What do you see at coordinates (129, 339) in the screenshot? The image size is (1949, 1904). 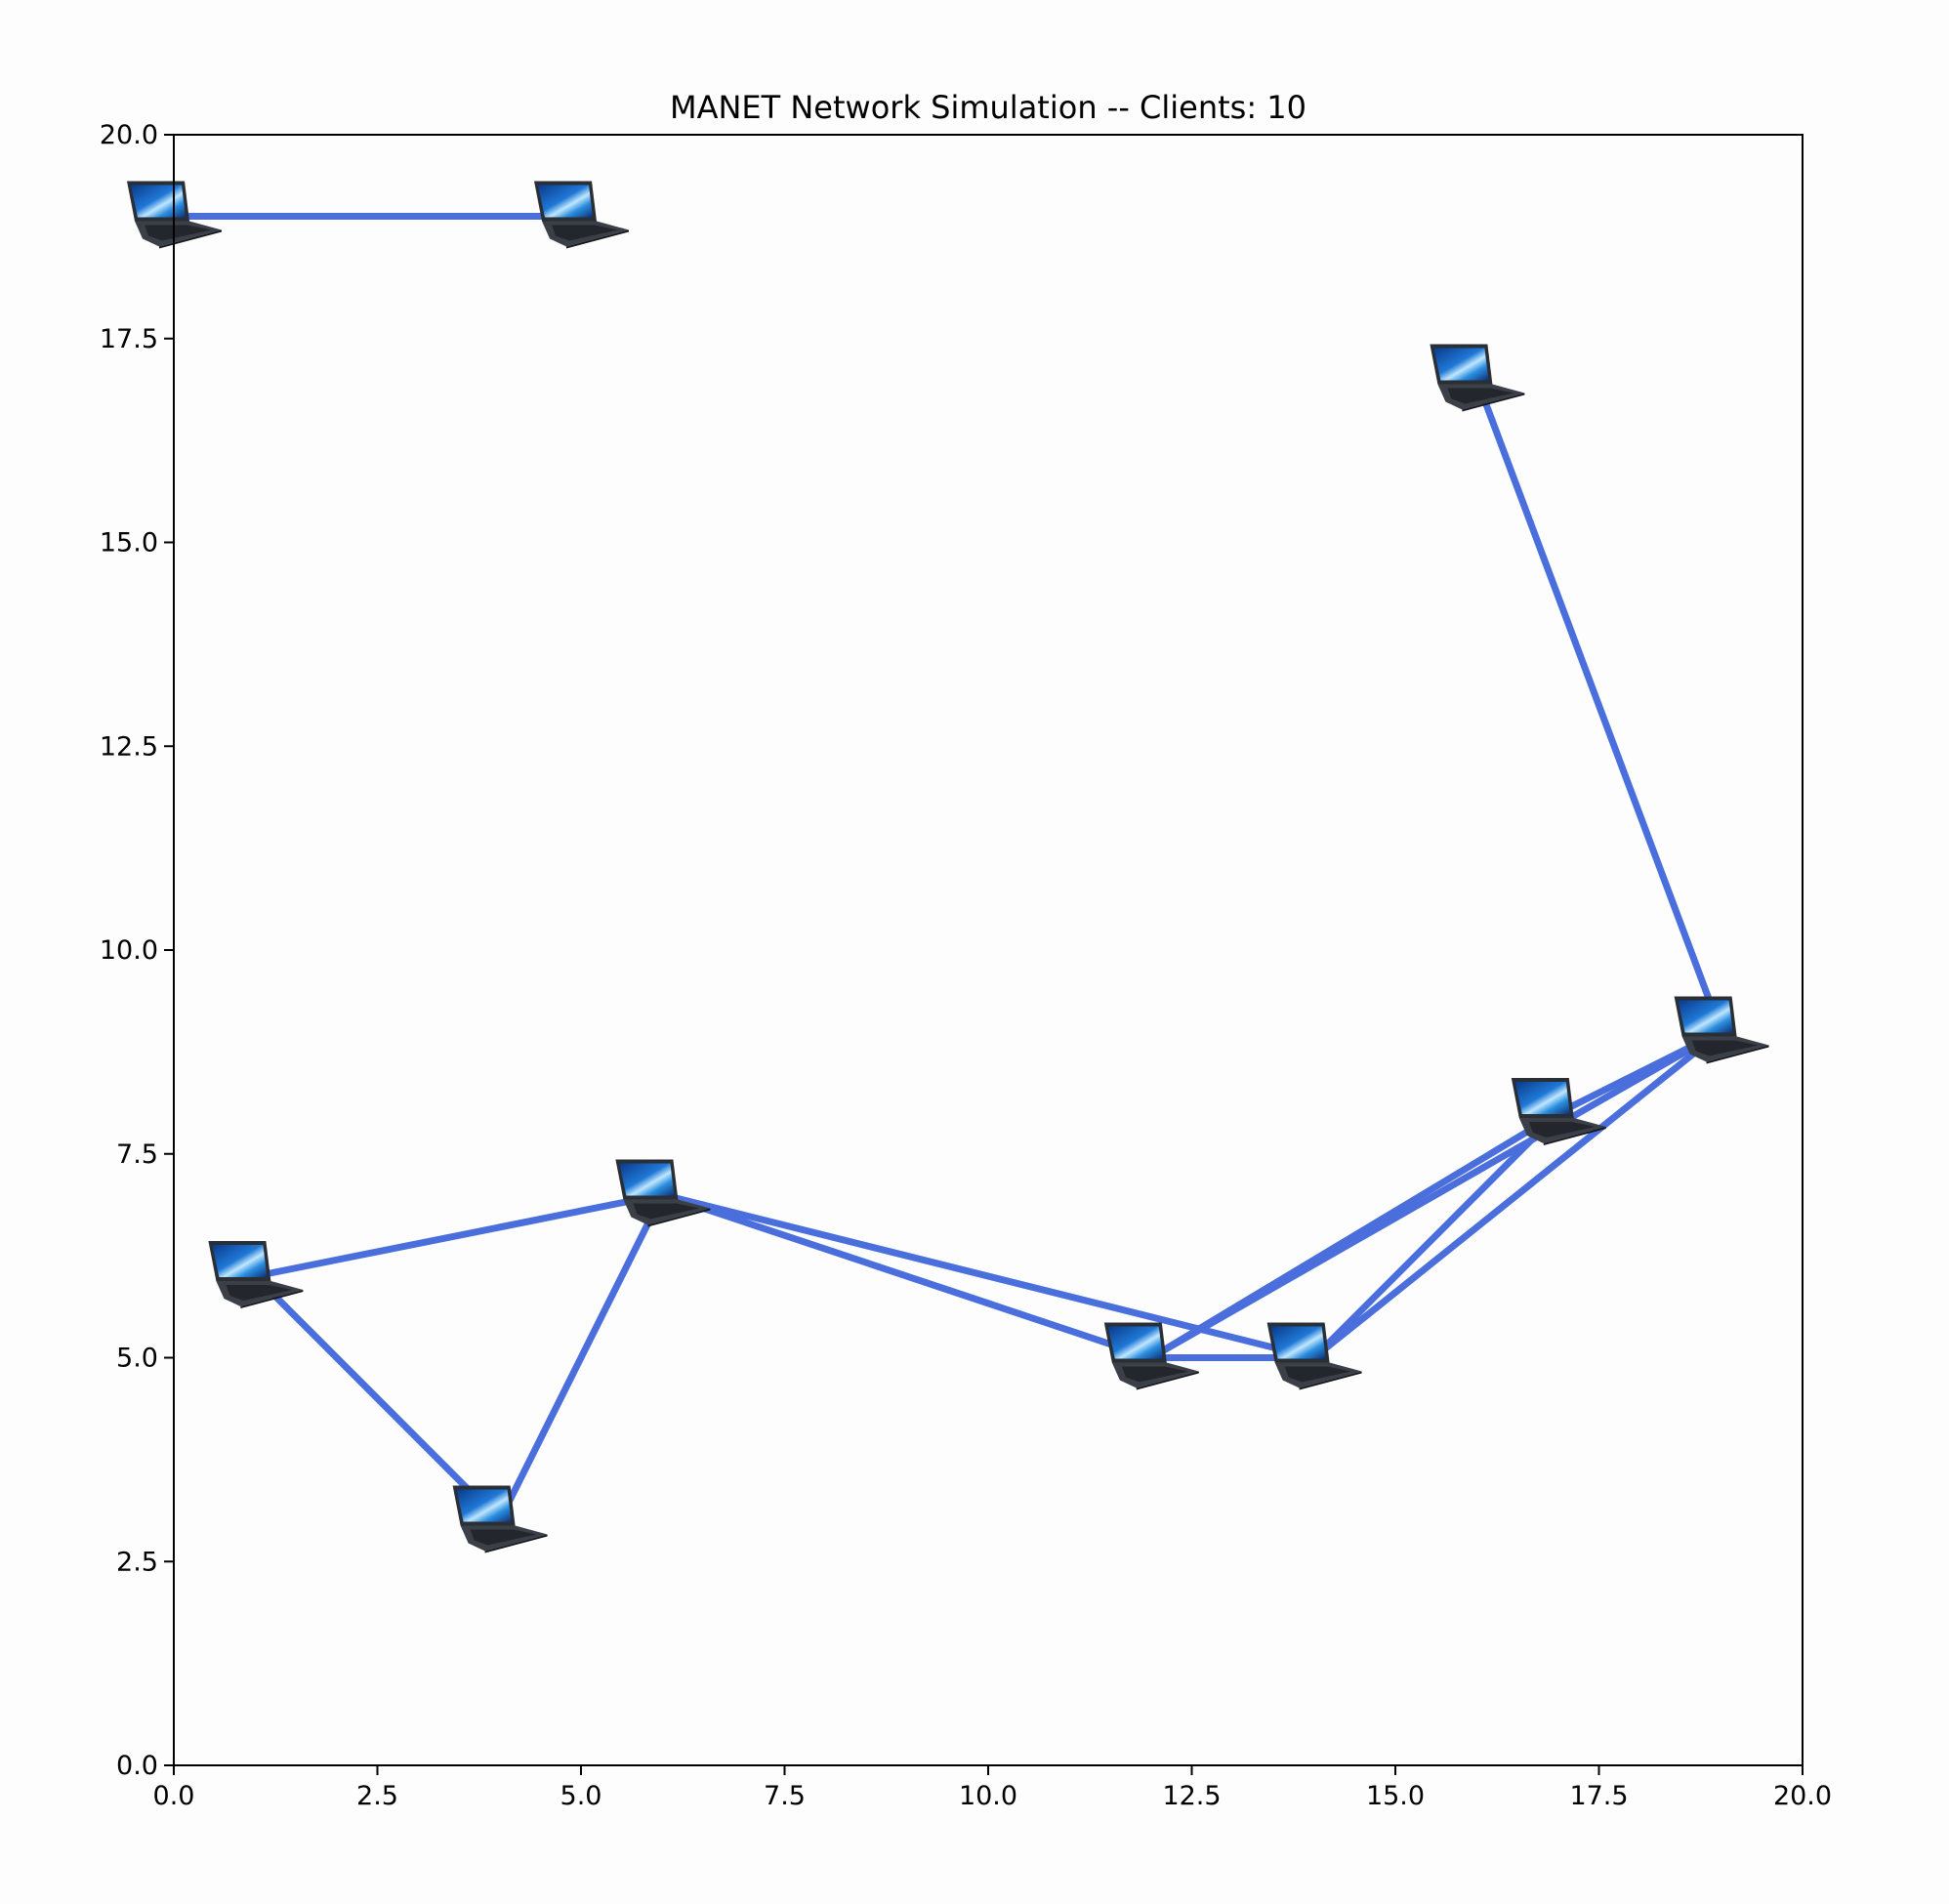 I see `y-tick-label: 17.5` at bounding box center [129, 339].